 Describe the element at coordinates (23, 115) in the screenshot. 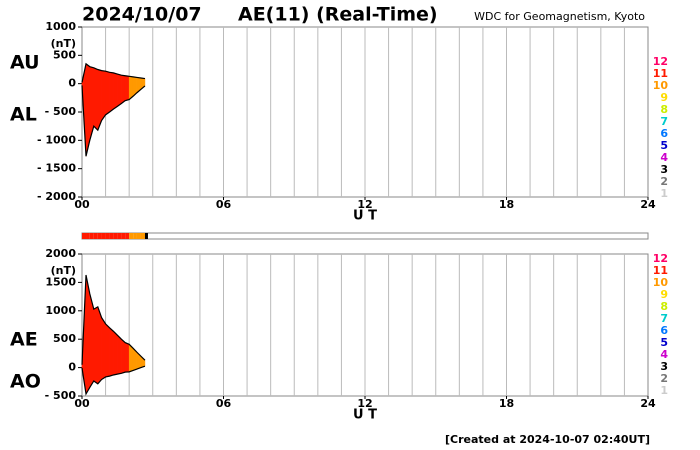

I see `series-label: AL` at that location.